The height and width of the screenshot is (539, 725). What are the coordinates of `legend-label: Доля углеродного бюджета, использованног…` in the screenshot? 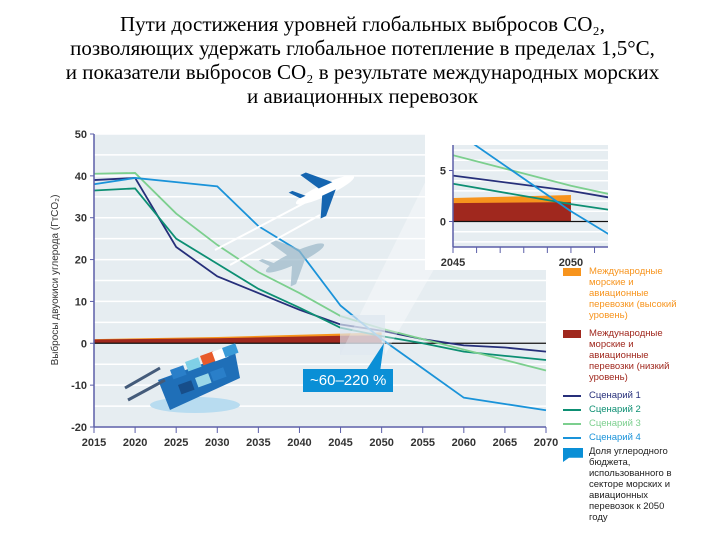 It's located at (630, 484).